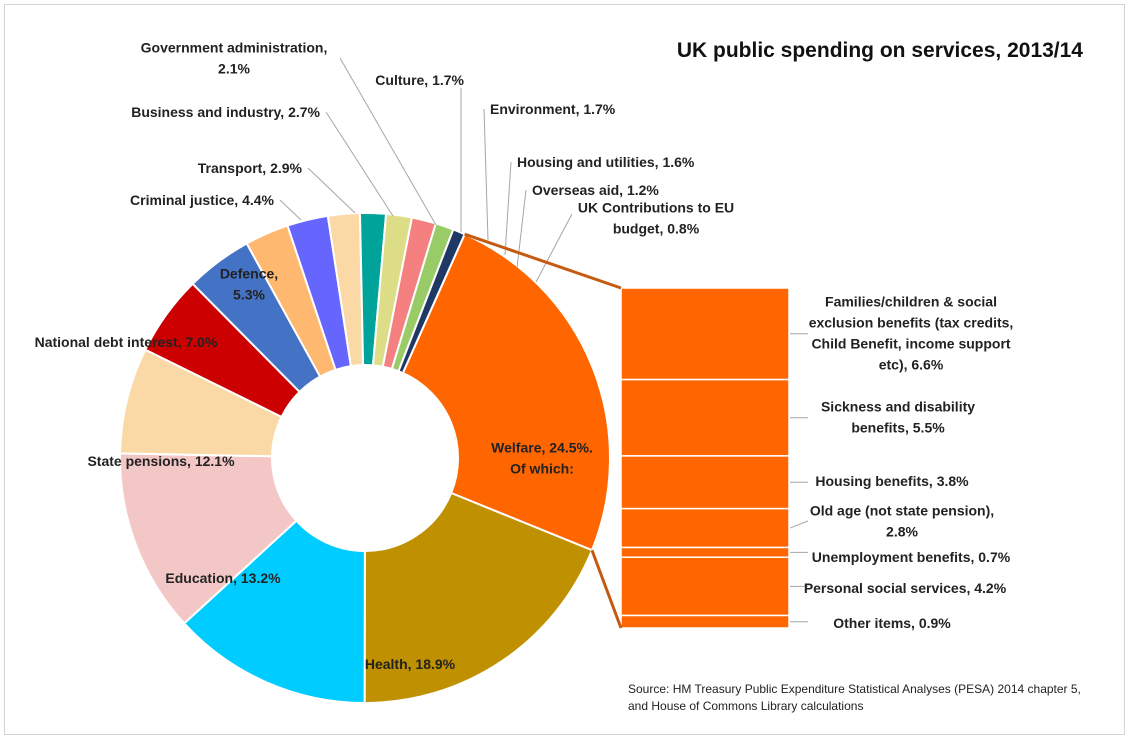 The height and width of the screenshot is (741, 1131). Describe the element at coordinates (898, 417) in the screenshot. I see `label-sickness-and-disability-benefits: Sickness and disability benefits, 5.5%` at that location.